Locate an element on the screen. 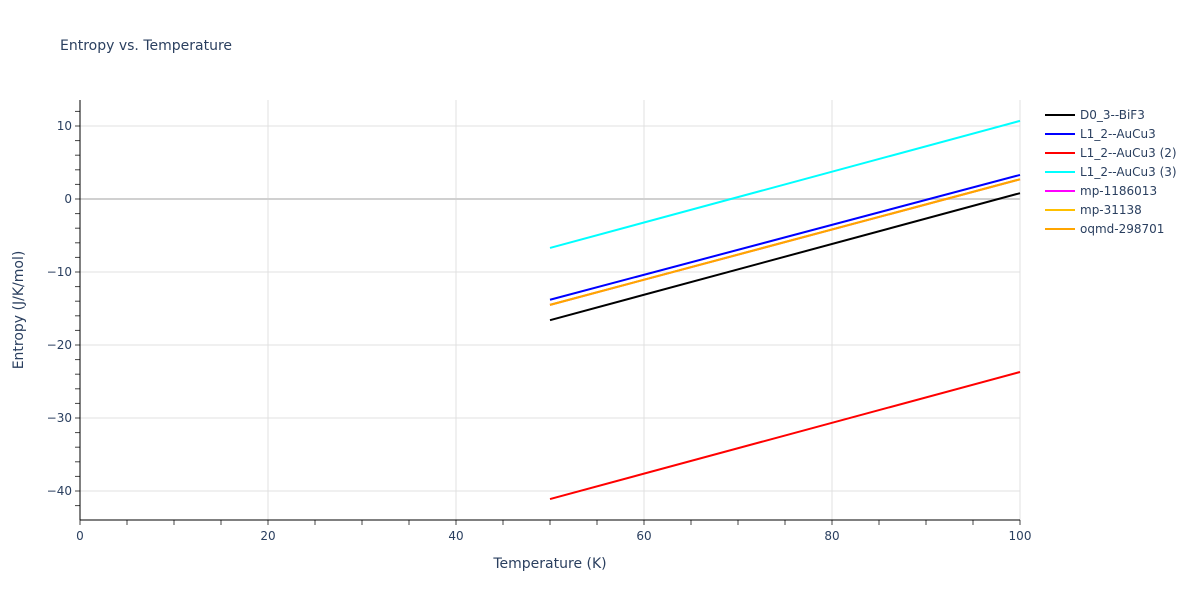 This screenshot has height=600, width=1200. x-tick-label: 40 is located at coordinates (455, 536).